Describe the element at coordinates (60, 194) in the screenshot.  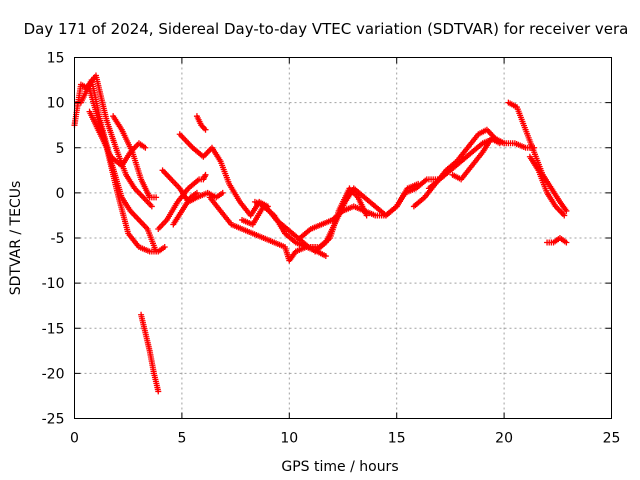
I see `y-tick-label: 0` at that location.